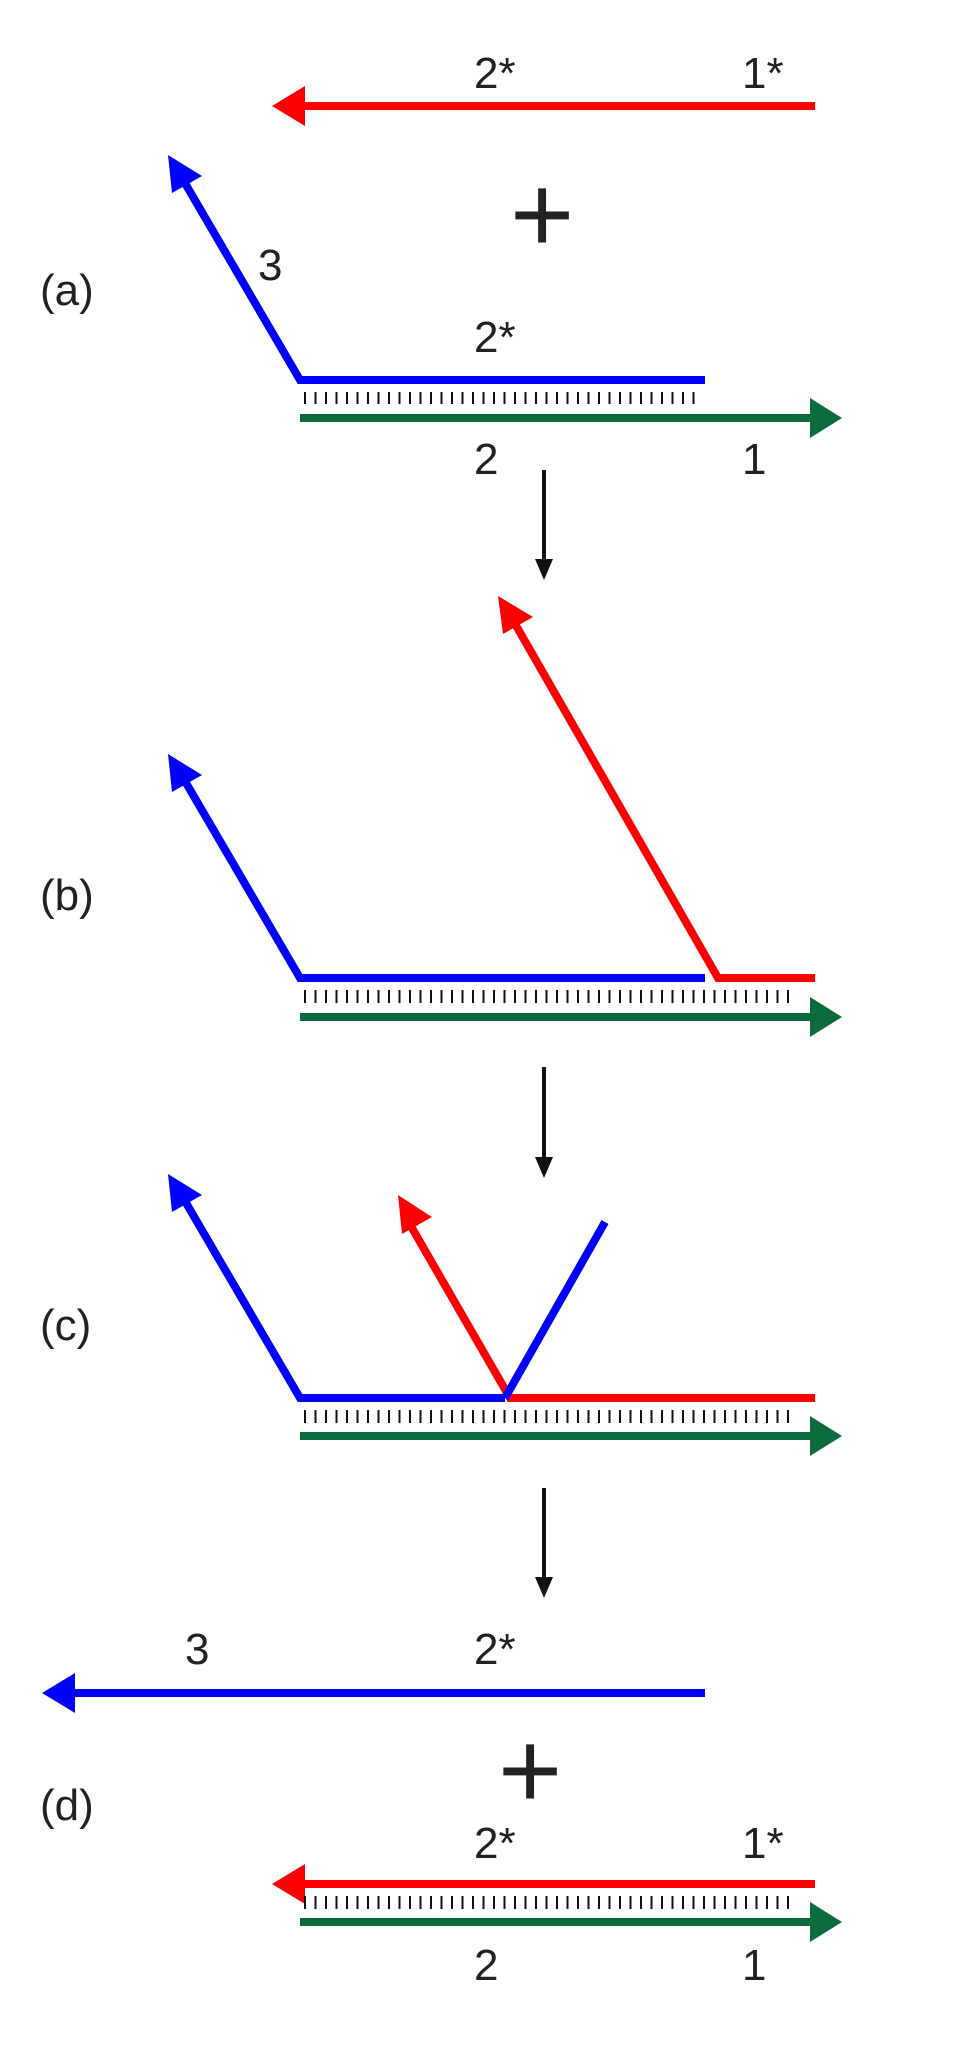 This screenshot has height=2048, width=970. I want to click on base-pairs-d, so click(546, 1902).